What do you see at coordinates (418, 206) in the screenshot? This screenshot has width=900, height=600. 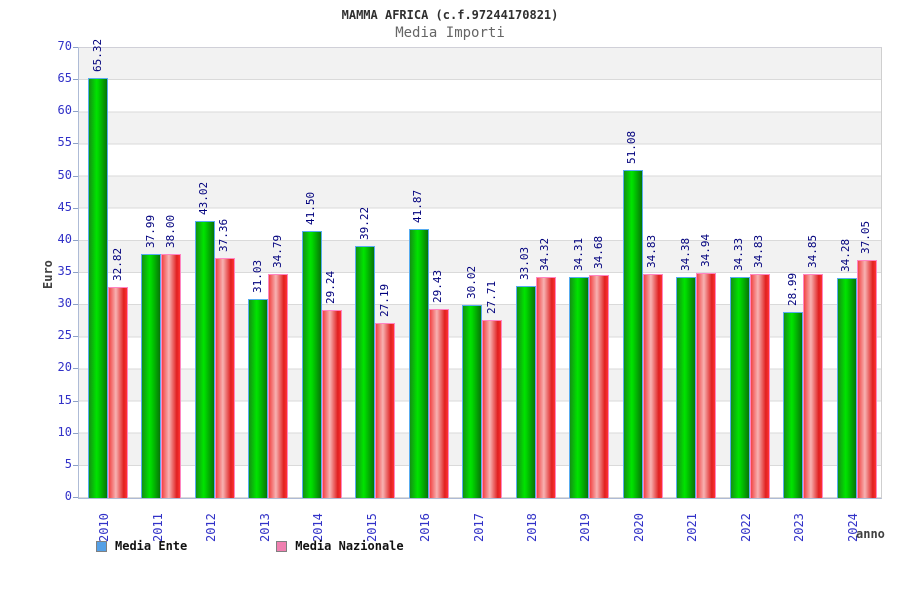 I see `value-label: 41.87` at bounding box center [418, 206].